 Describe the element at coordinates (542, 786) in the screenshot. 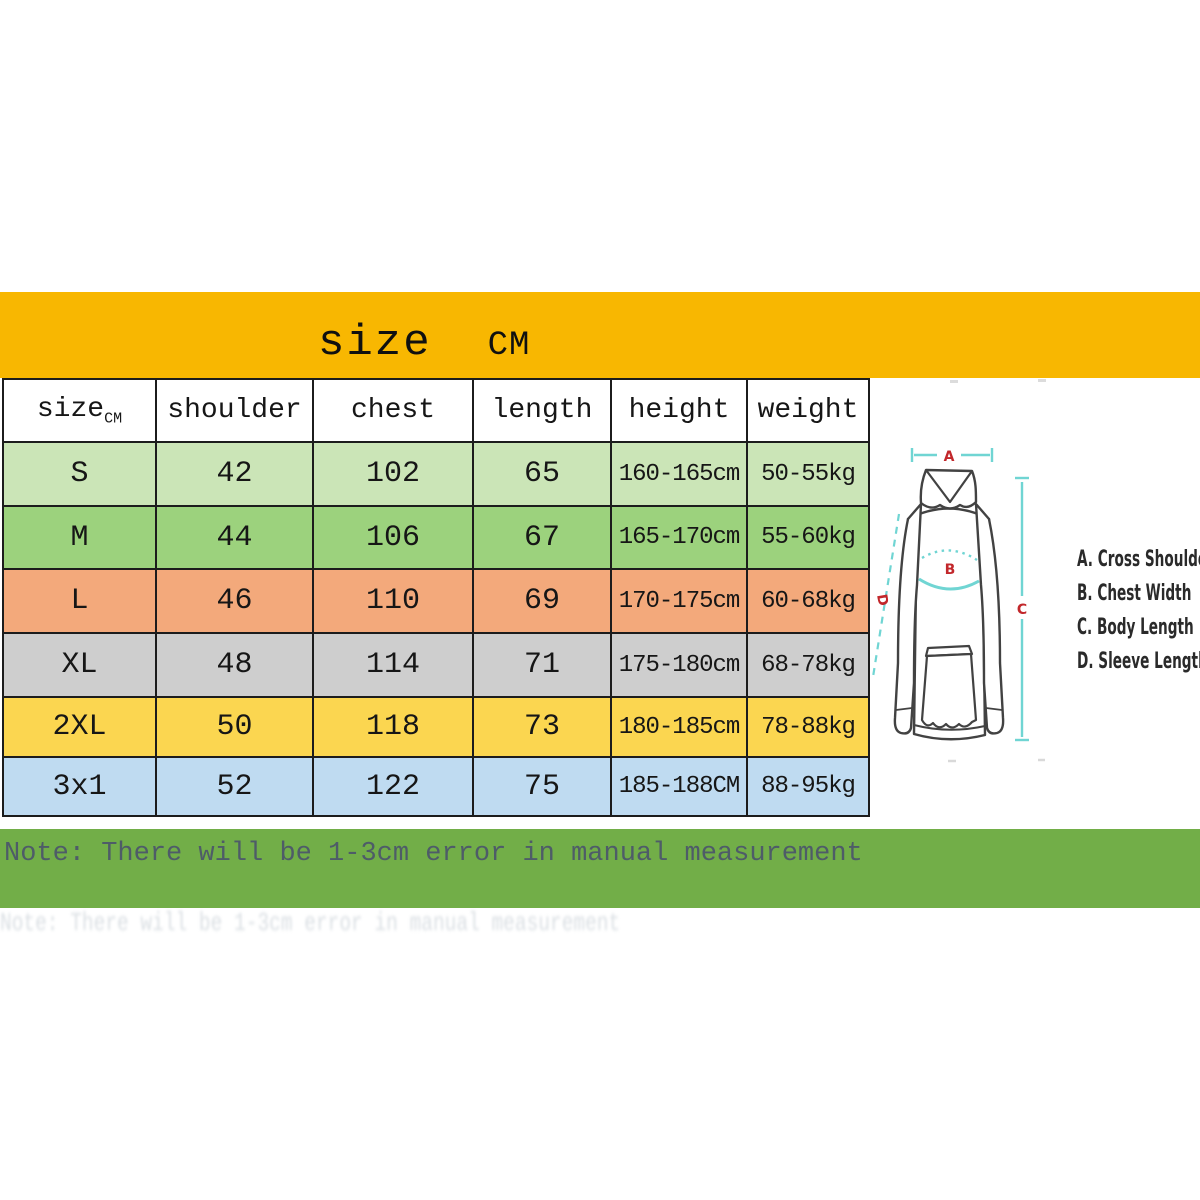

I see `cell-length: 75` at that location.